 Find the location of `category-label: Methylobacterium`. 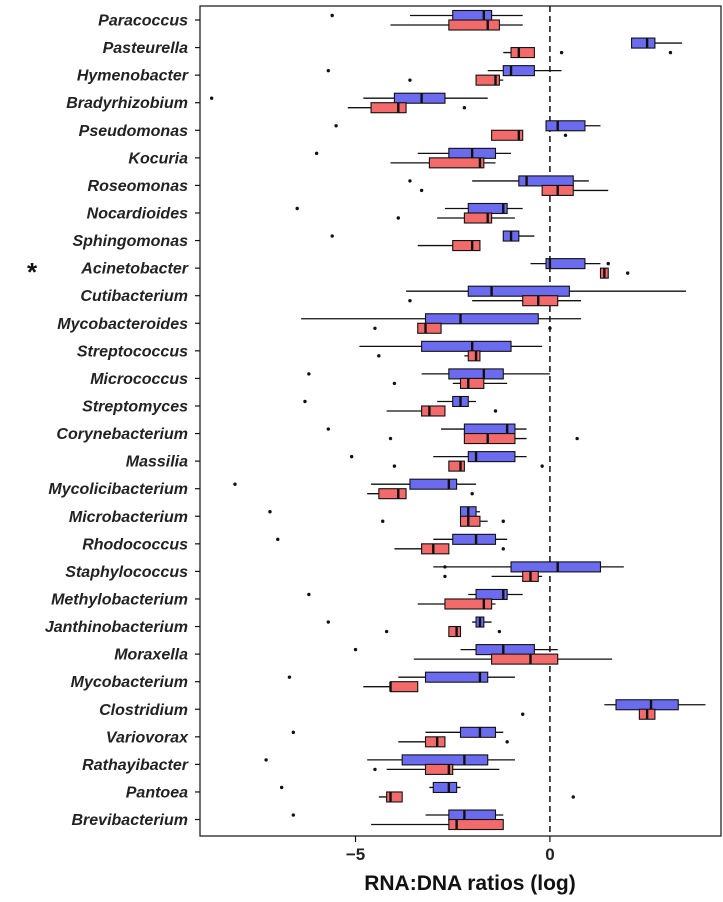

category-label: Methylobacterium is located at coordinates (119, 599).